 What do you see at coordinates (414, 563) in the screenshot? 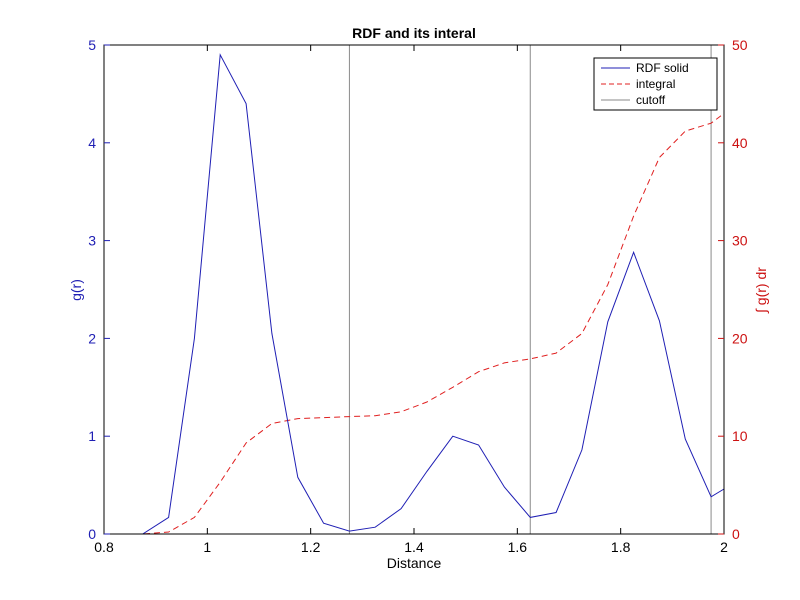
I see `x-axis-title: Distance` at bounding box center [414, 563].